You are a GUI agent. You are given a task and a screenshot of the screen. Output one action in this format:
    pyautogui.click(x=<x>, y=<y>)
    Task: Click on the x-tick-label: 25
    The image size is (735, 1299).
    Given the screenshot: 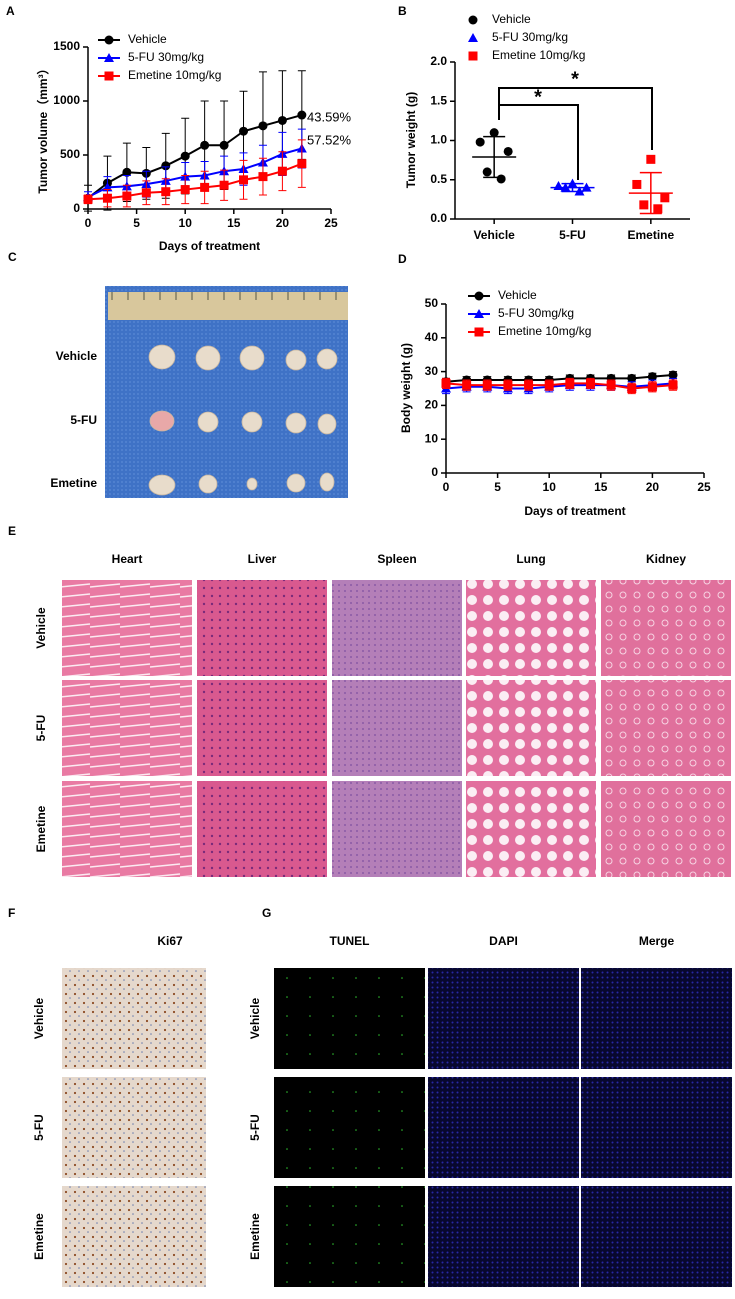 What is the action you would take?
    pyautogui.click(x=331, y=223)
    